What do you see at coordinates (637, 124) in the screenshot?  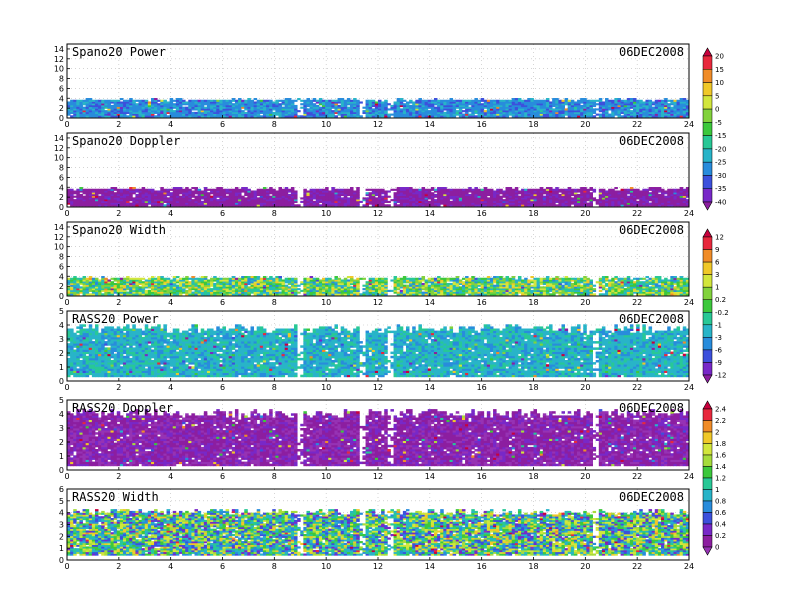 I see `x-tick-label: 22` at bounding box center [637, 124].